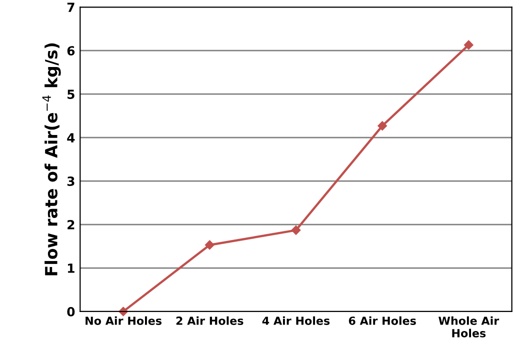  What do you see at coordinates (296, 320) in the screenshot?
I see `x-tick-label: 4 Air Holes` at bounding box center [296, 320].